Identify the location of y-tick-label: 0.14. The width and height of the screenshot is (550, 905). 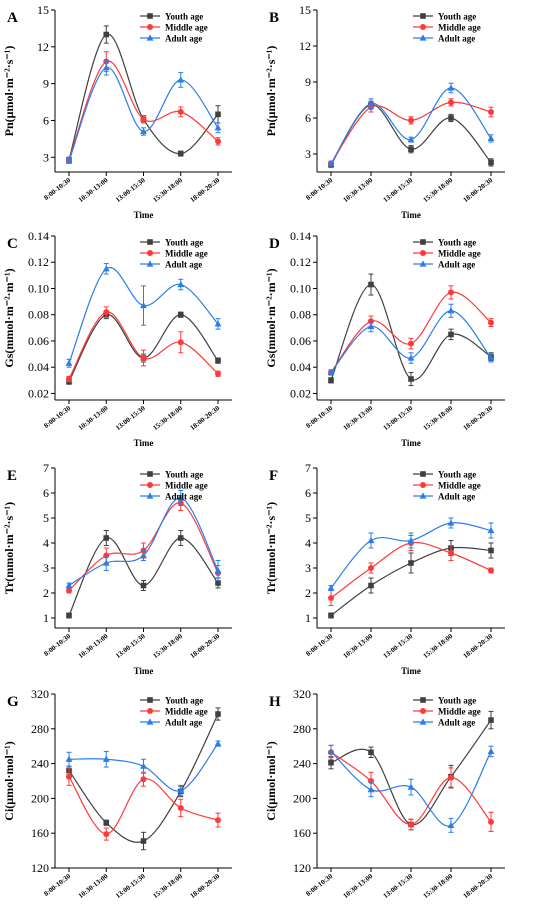
(300, 236).